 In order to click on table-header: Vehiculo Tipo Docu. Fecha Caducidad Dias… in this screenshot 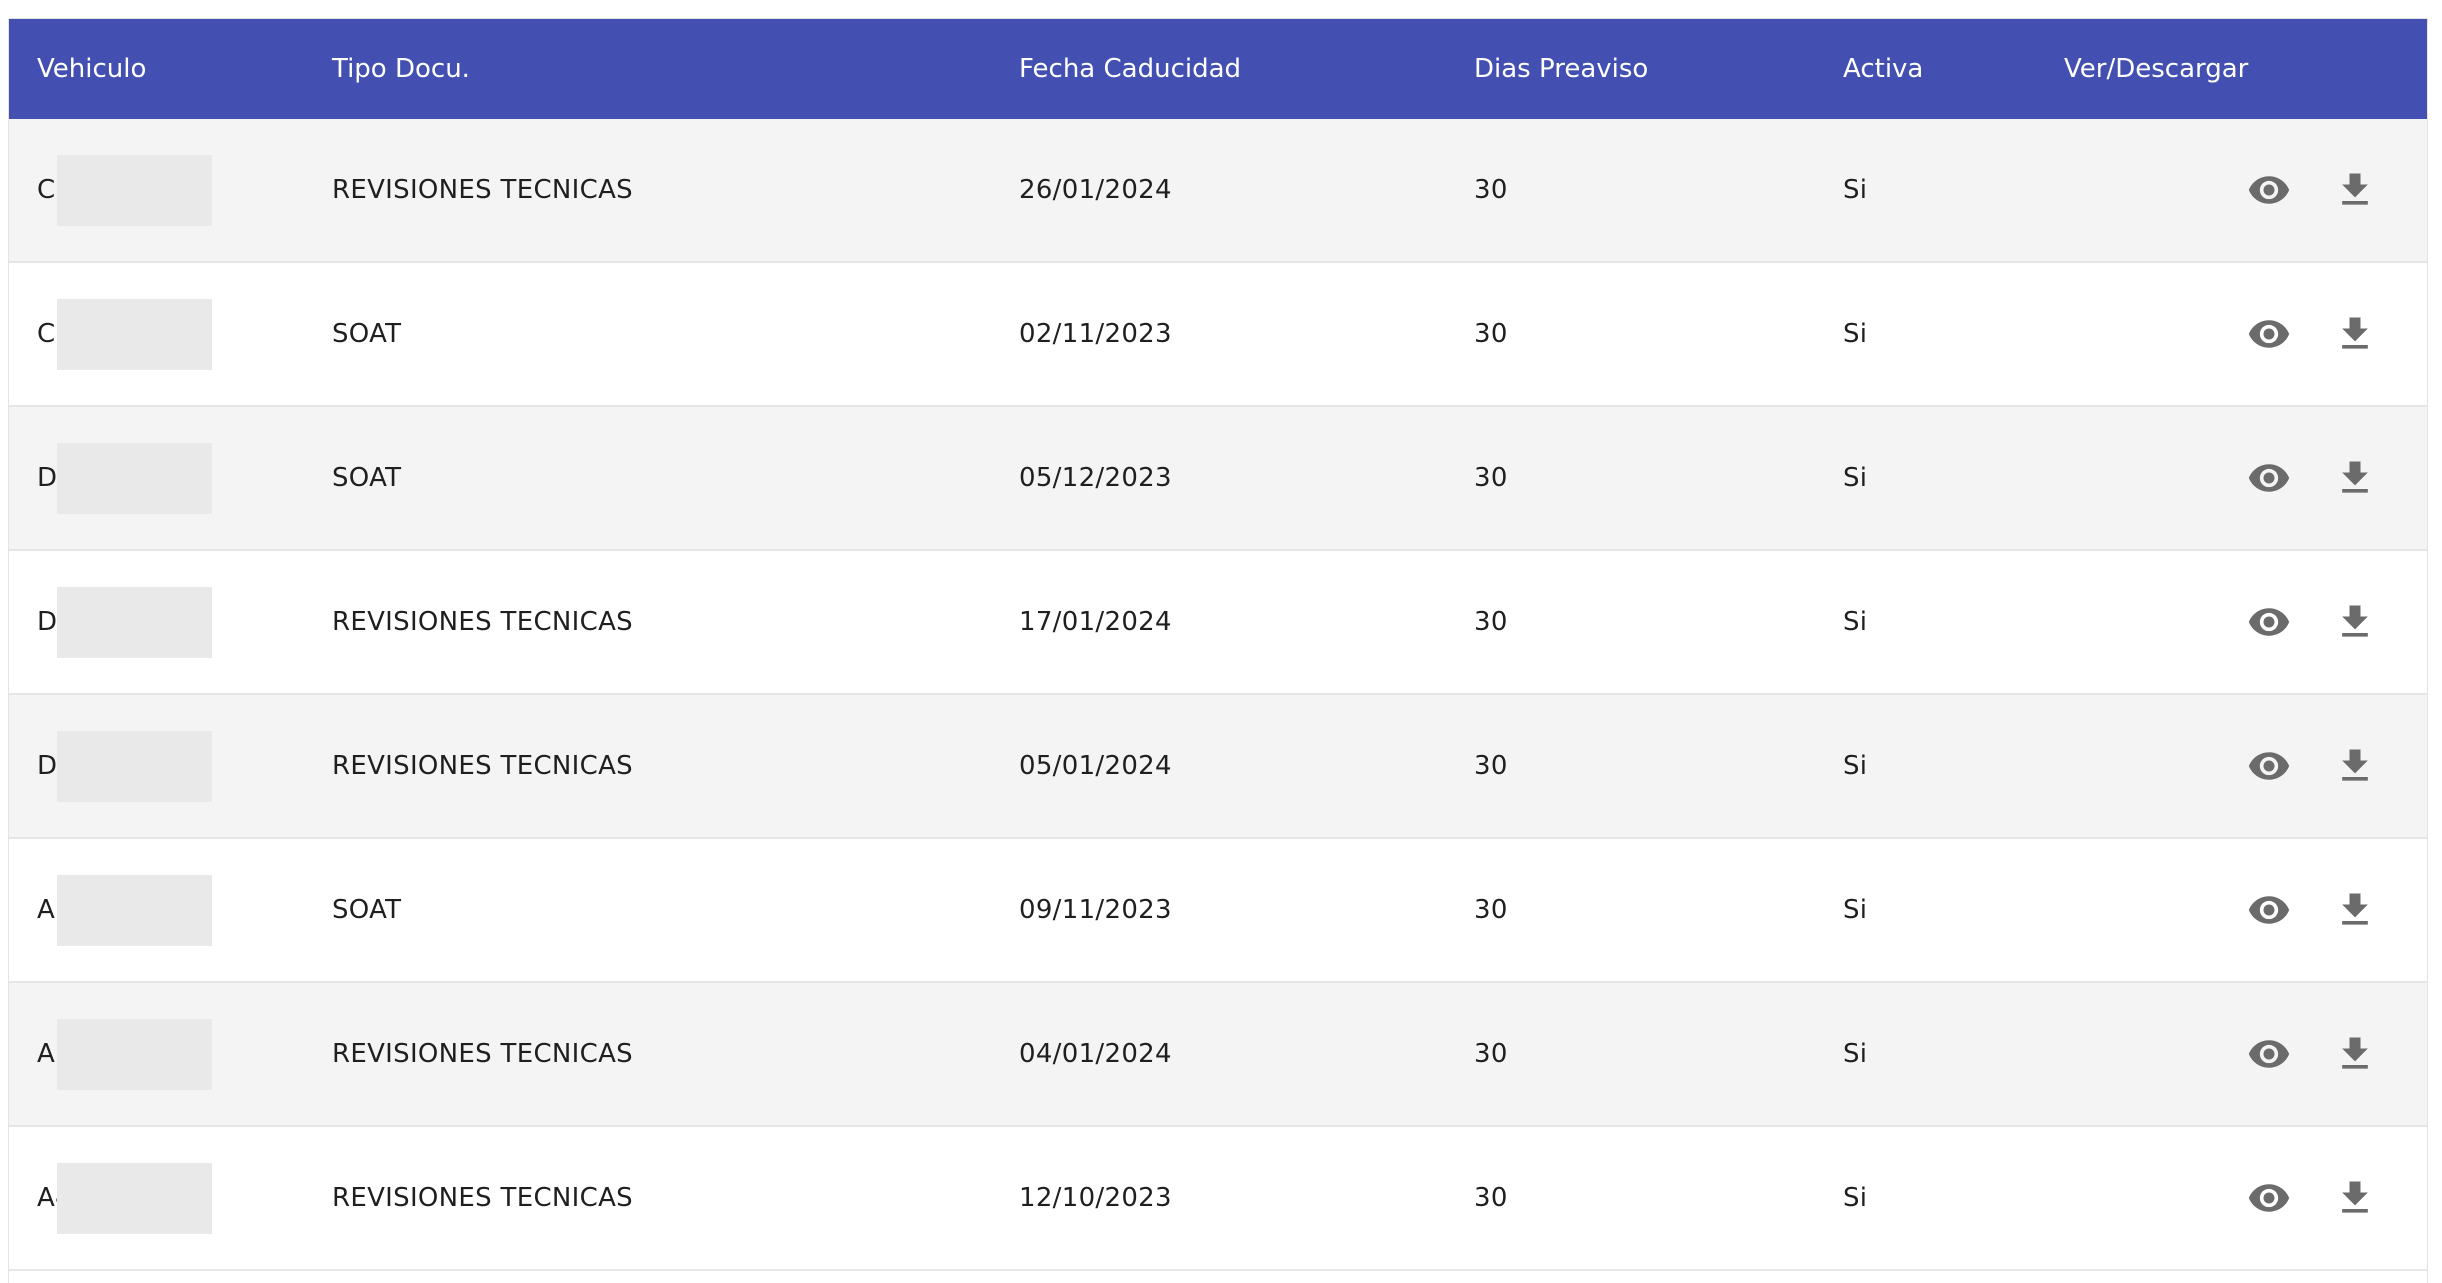, I will do `click(1218, 69)`.